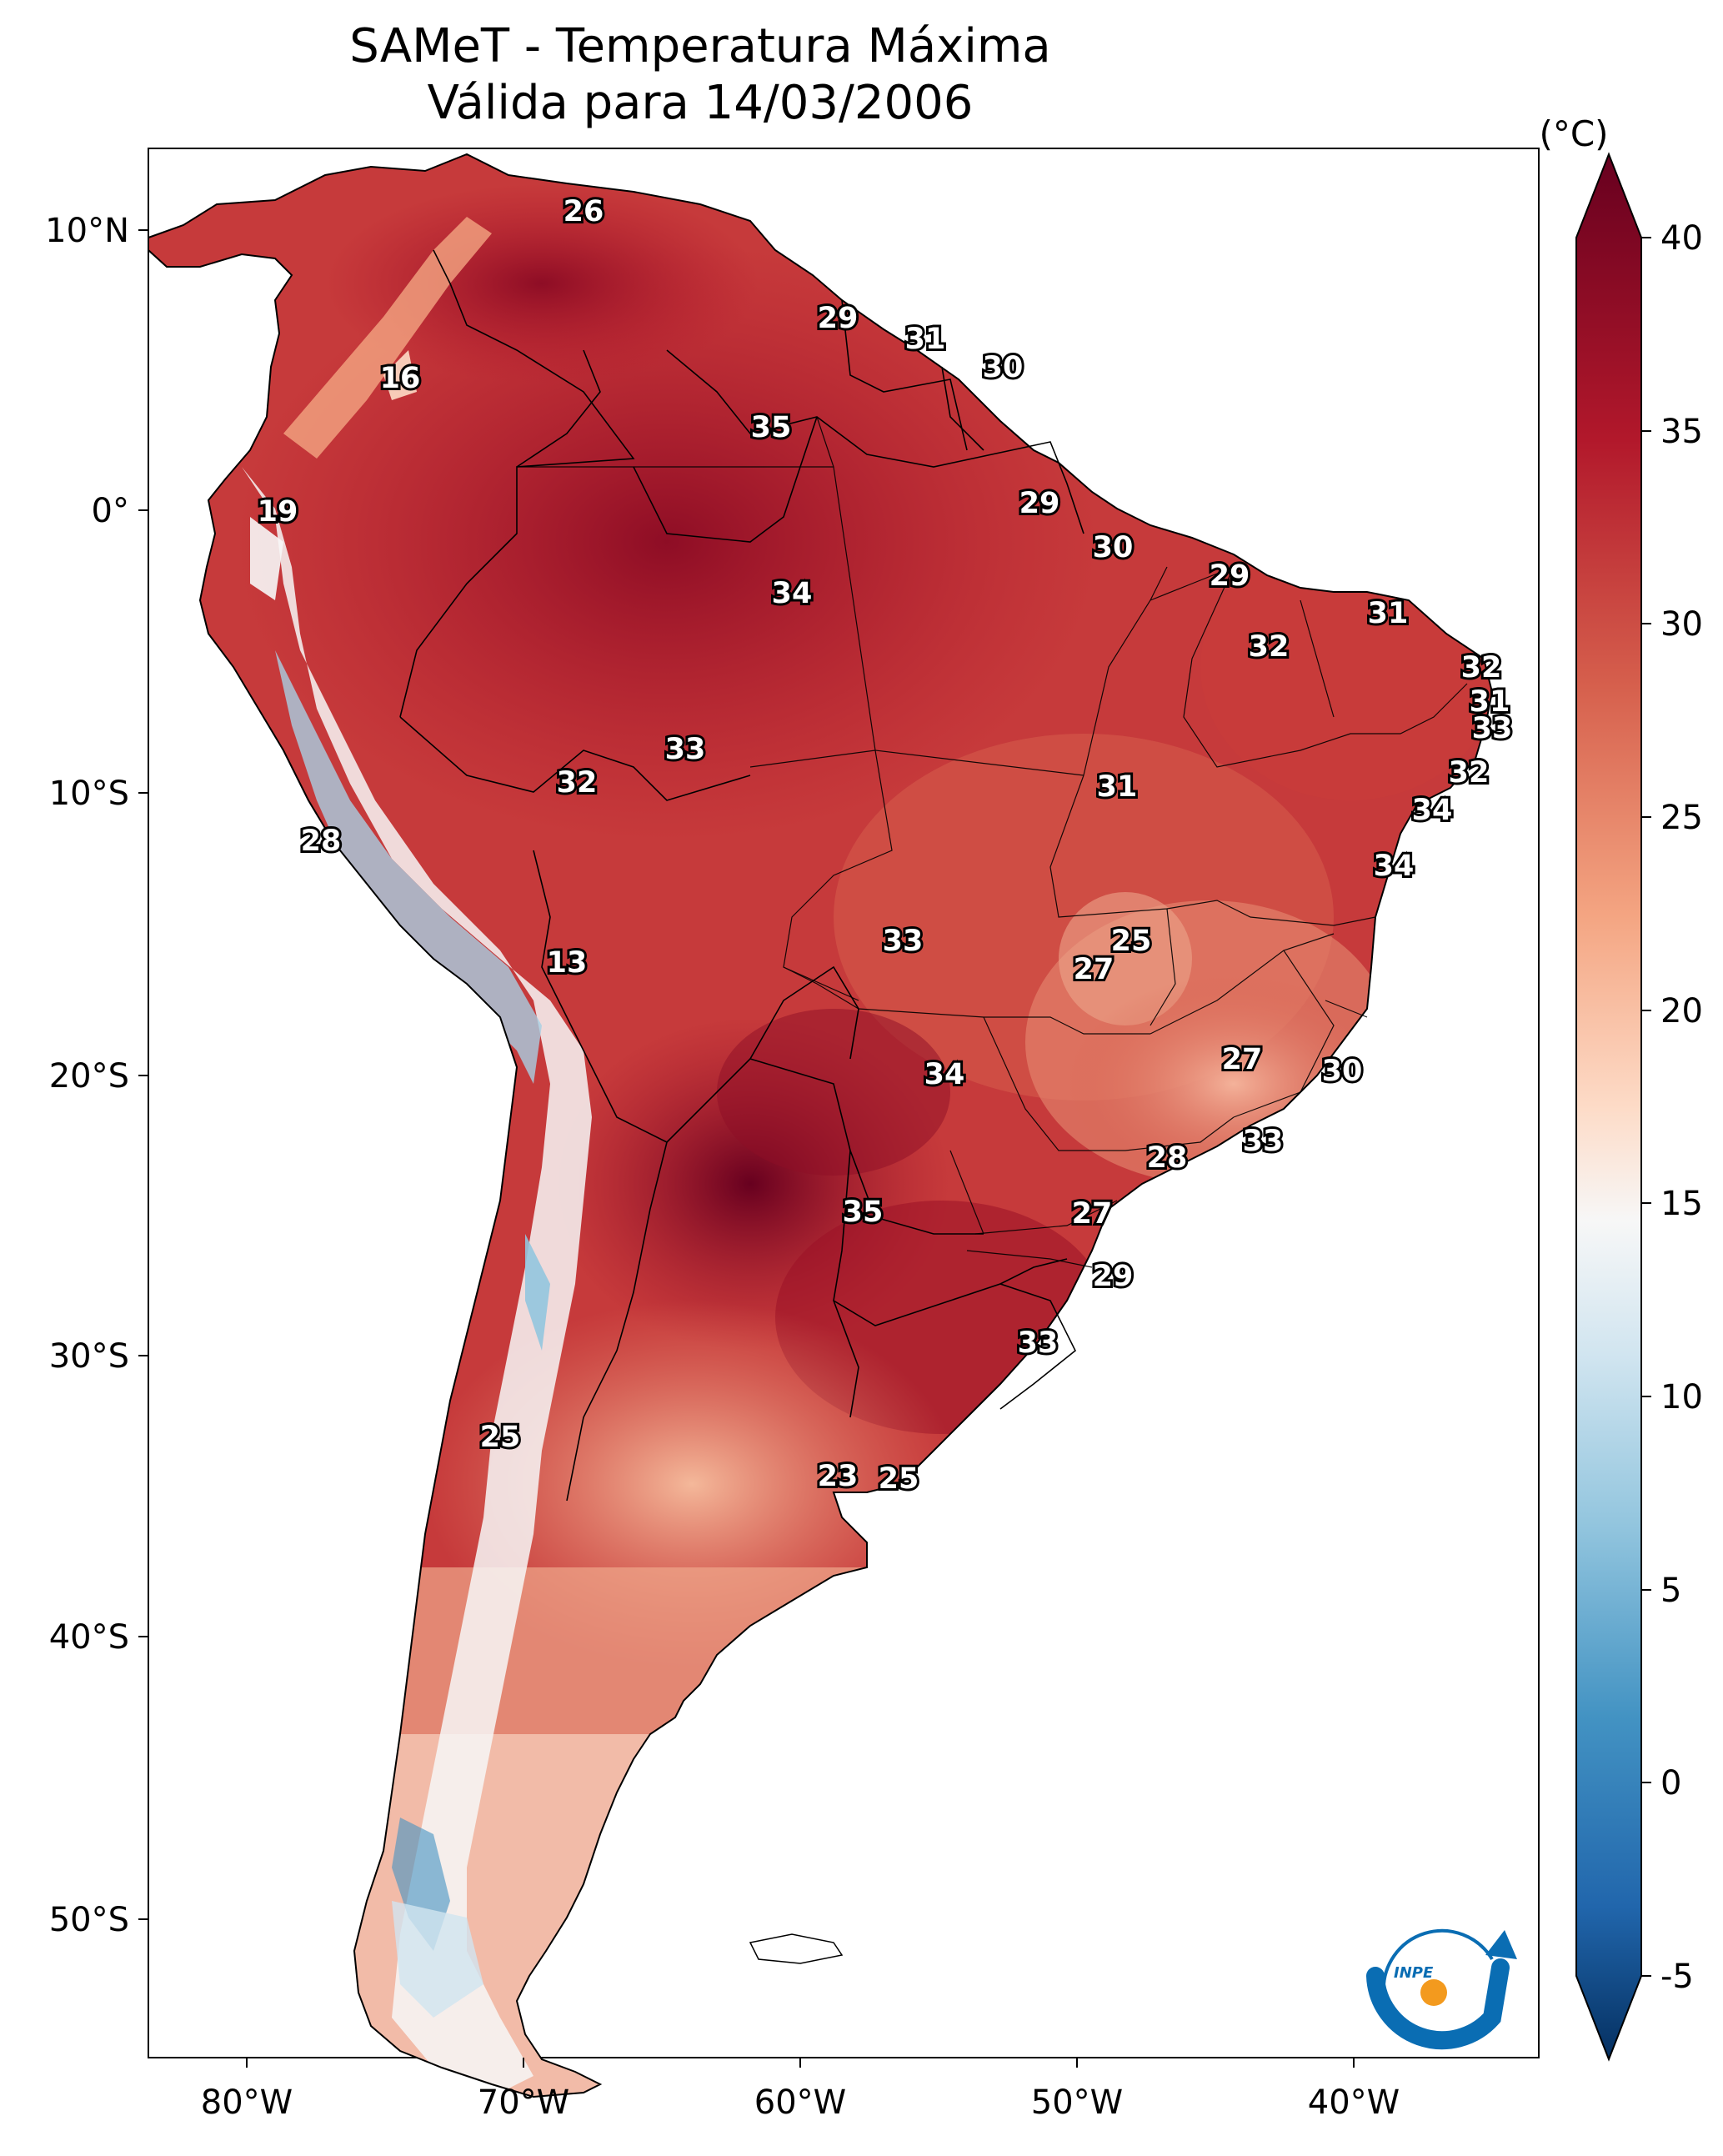 This screenshot has width=1723, height=2156. What do you see at coordinates (89, 1637) in the screenshot?
I see `lat-tick-label: 40°S` at bounding box center [89, 1637].